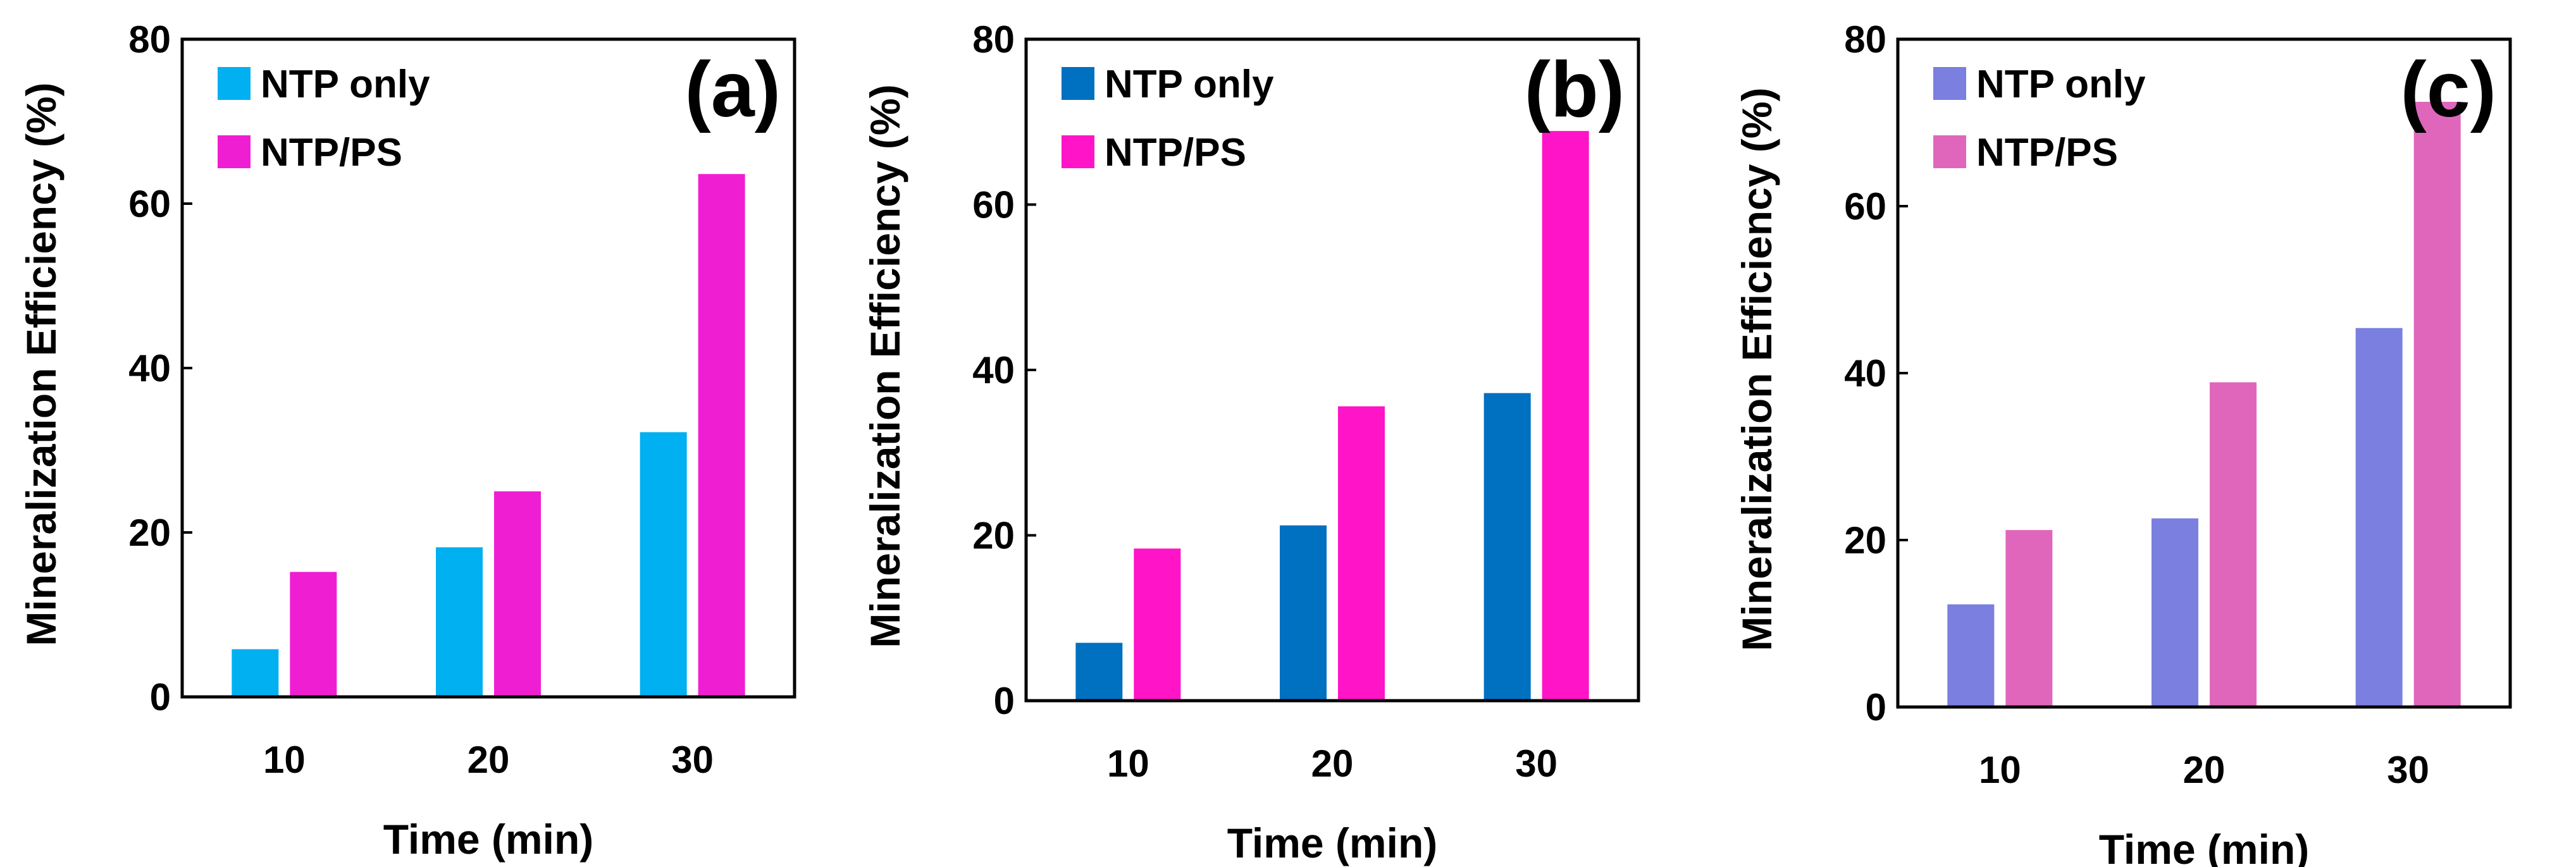 This screenshot has width=2576, height=867. I want to click on panel-label: (b), so click(1575, 89).